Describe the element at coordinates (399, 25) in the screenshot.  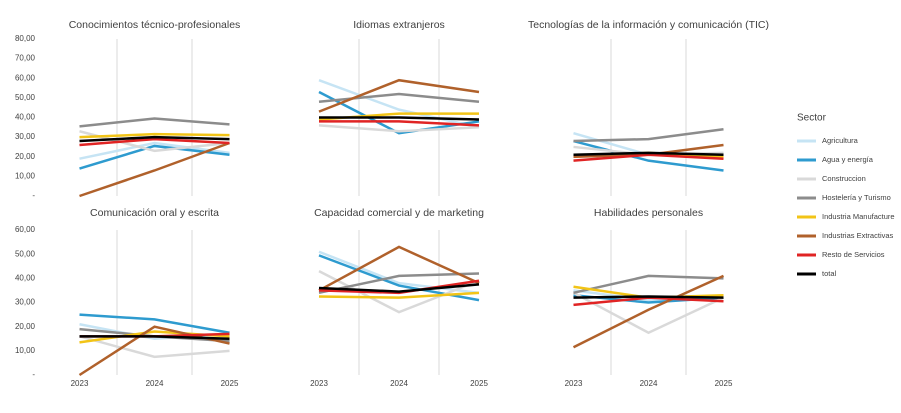
I see `chart-title: Idiomas extranjeros` at that location.